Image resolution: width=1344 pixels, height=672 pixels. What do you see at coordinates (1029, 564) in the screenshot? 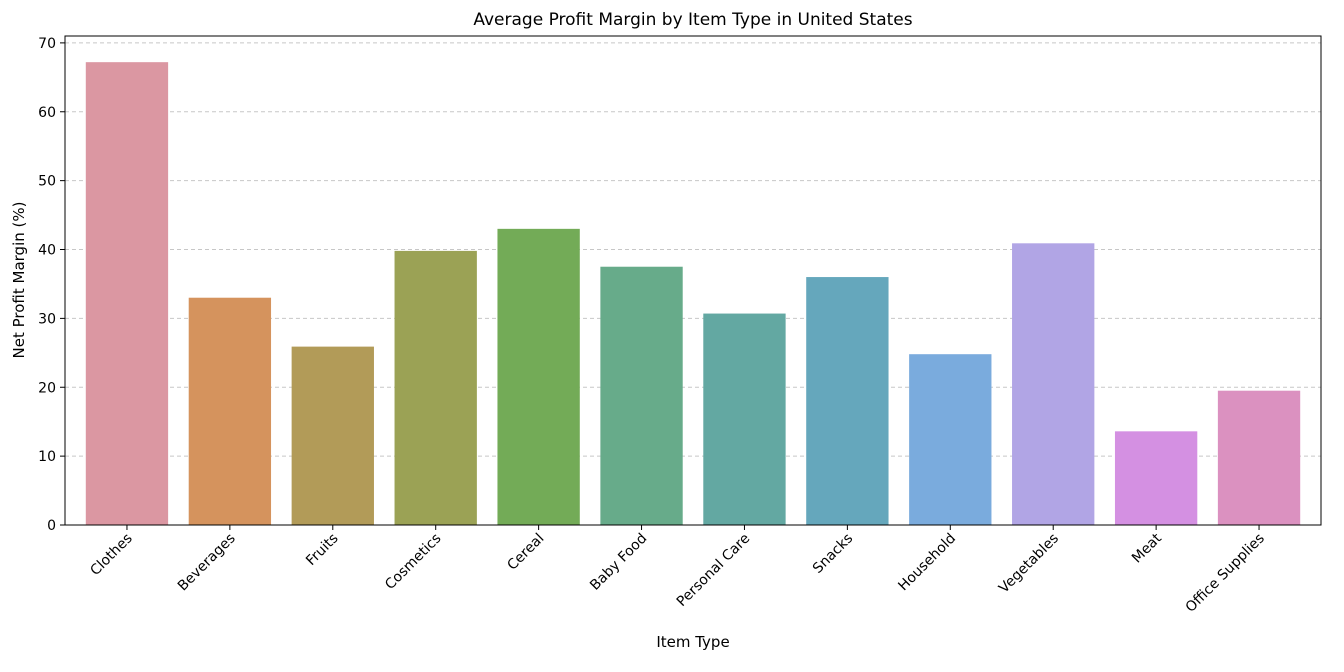
I see `x-tick-label: Vegetables` at bounding box center [1029, 564].